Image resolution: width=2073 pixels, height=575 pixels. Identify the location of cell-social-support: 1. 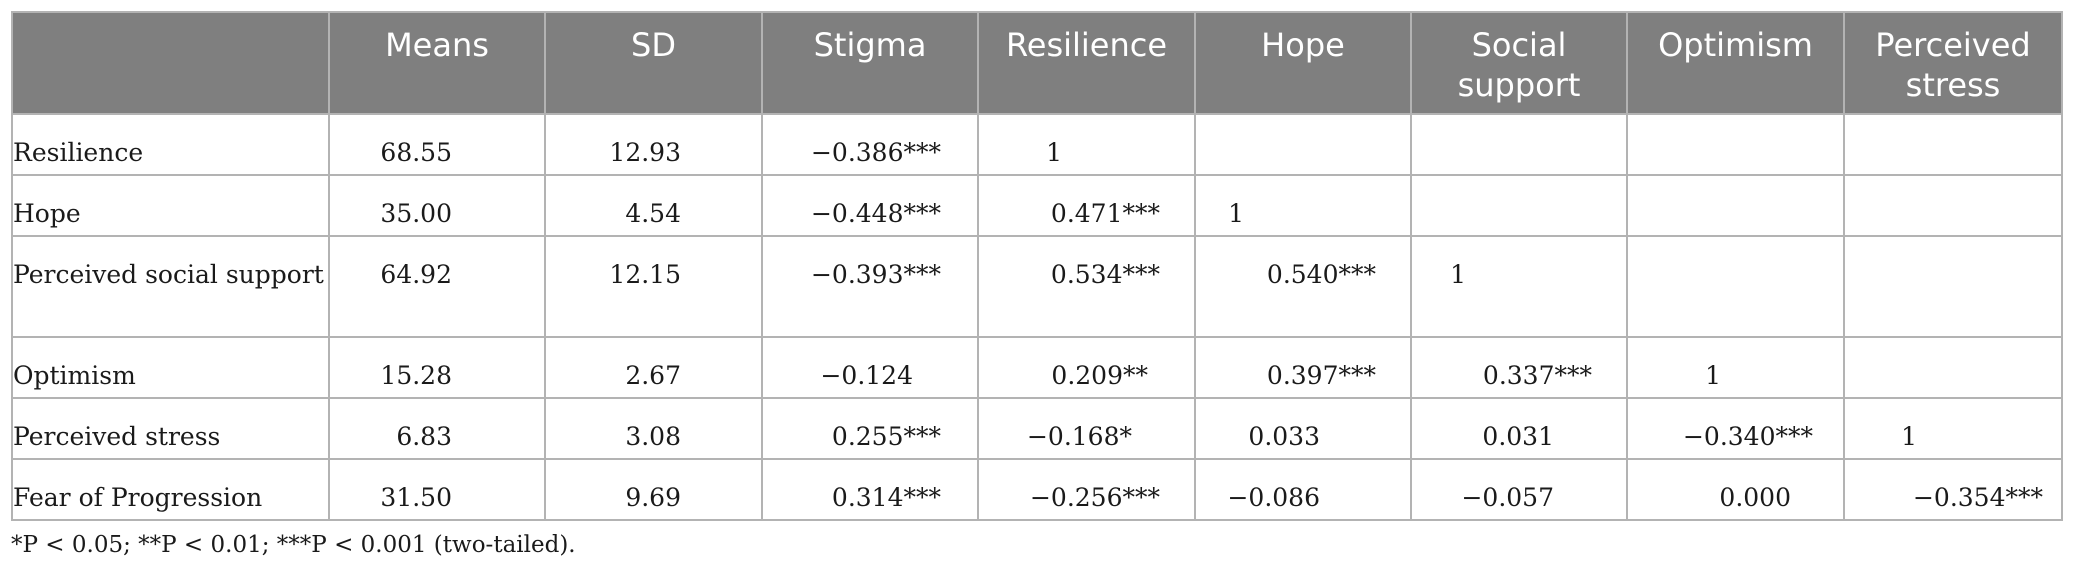
(1519, 286).